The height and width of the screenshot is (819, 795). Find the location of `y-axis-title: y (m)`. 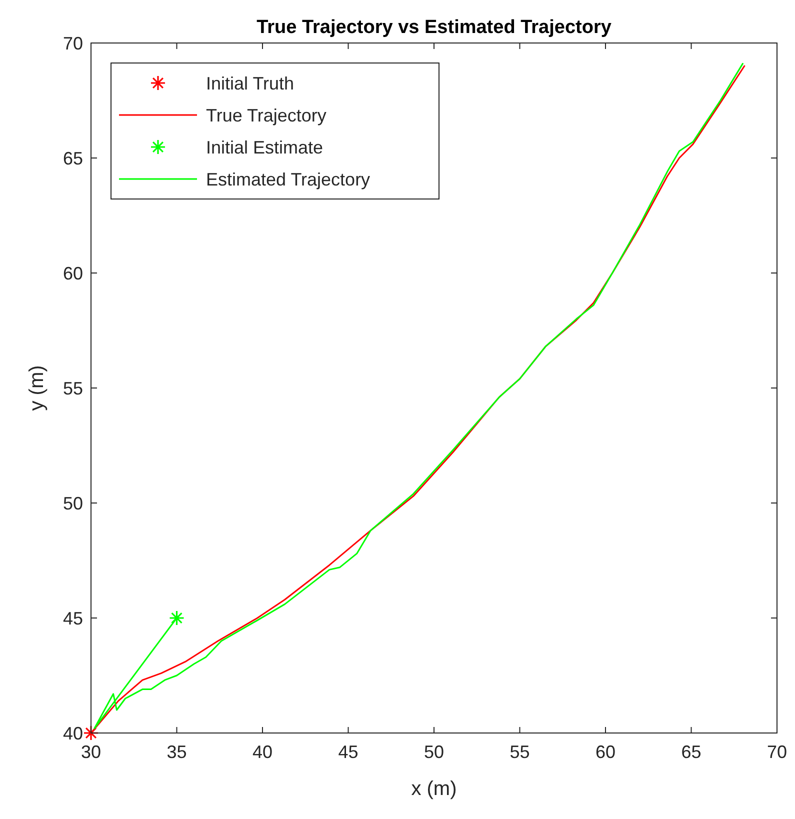

y-axis-title: y (m) is located at coordinates (37, 388).